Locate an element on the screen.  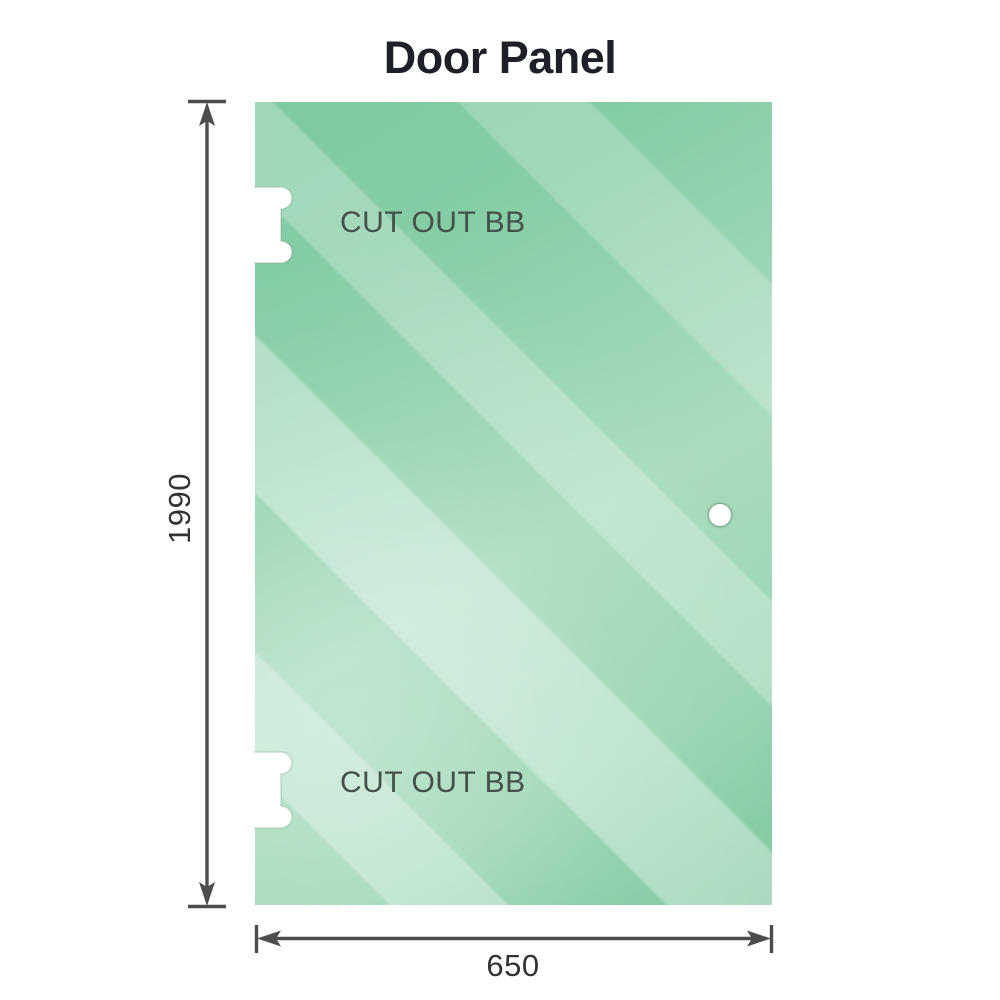
dimension-value-height: 1990 is located at coordinates (179, 508).